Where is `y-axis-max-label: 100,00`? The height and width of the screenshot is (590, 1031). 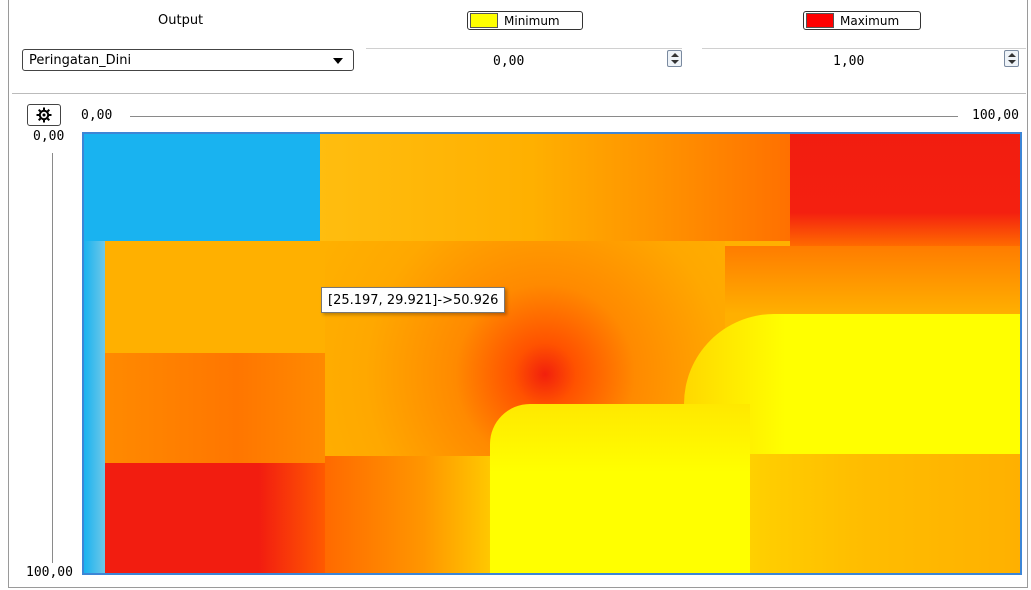
y-axis-max-label: 100,00 is located at coordinates (49, 572).